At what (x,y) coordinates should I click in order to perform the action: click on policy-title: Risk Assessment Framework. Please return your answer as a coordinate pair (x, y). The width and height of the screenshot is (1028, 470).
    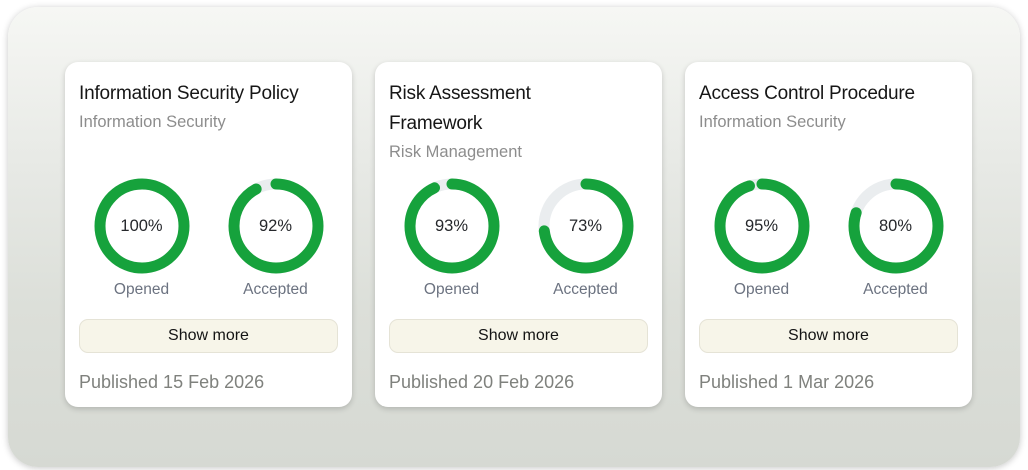
    Looking at the image, I should click on (460, 108).